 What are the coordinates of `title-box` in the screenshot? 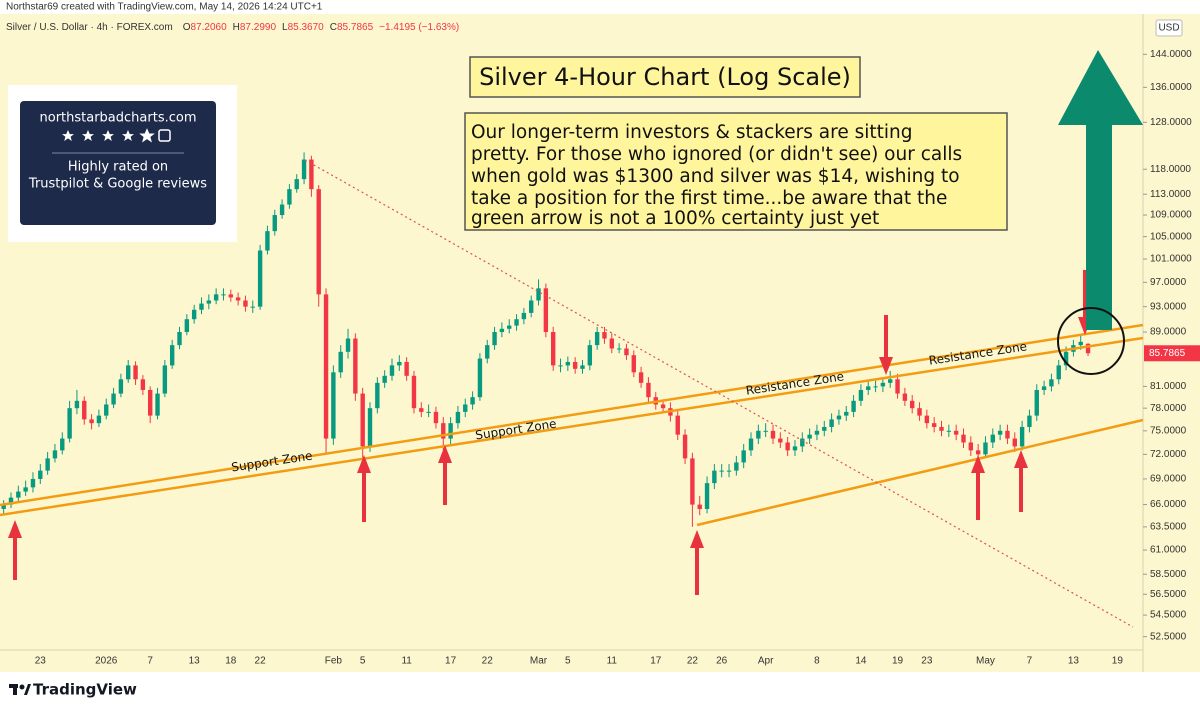 It's located at (665, 77).